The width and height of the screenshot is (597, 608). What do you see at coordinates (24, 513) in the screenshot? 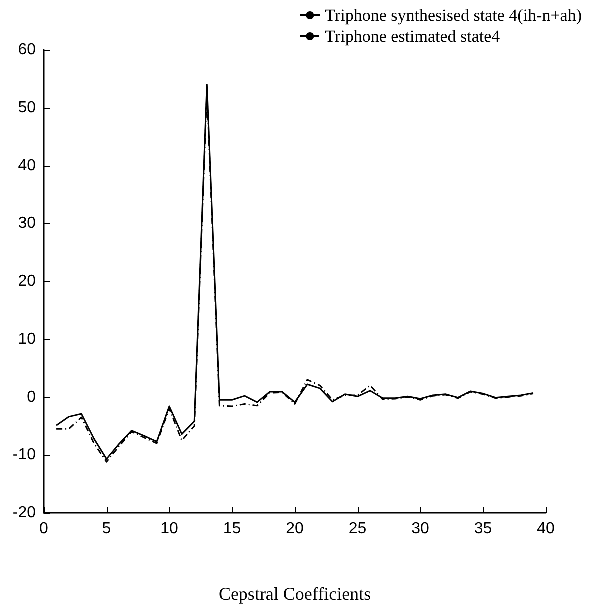
I see `y-tick-label: -20` at bounding box center [24, 513].